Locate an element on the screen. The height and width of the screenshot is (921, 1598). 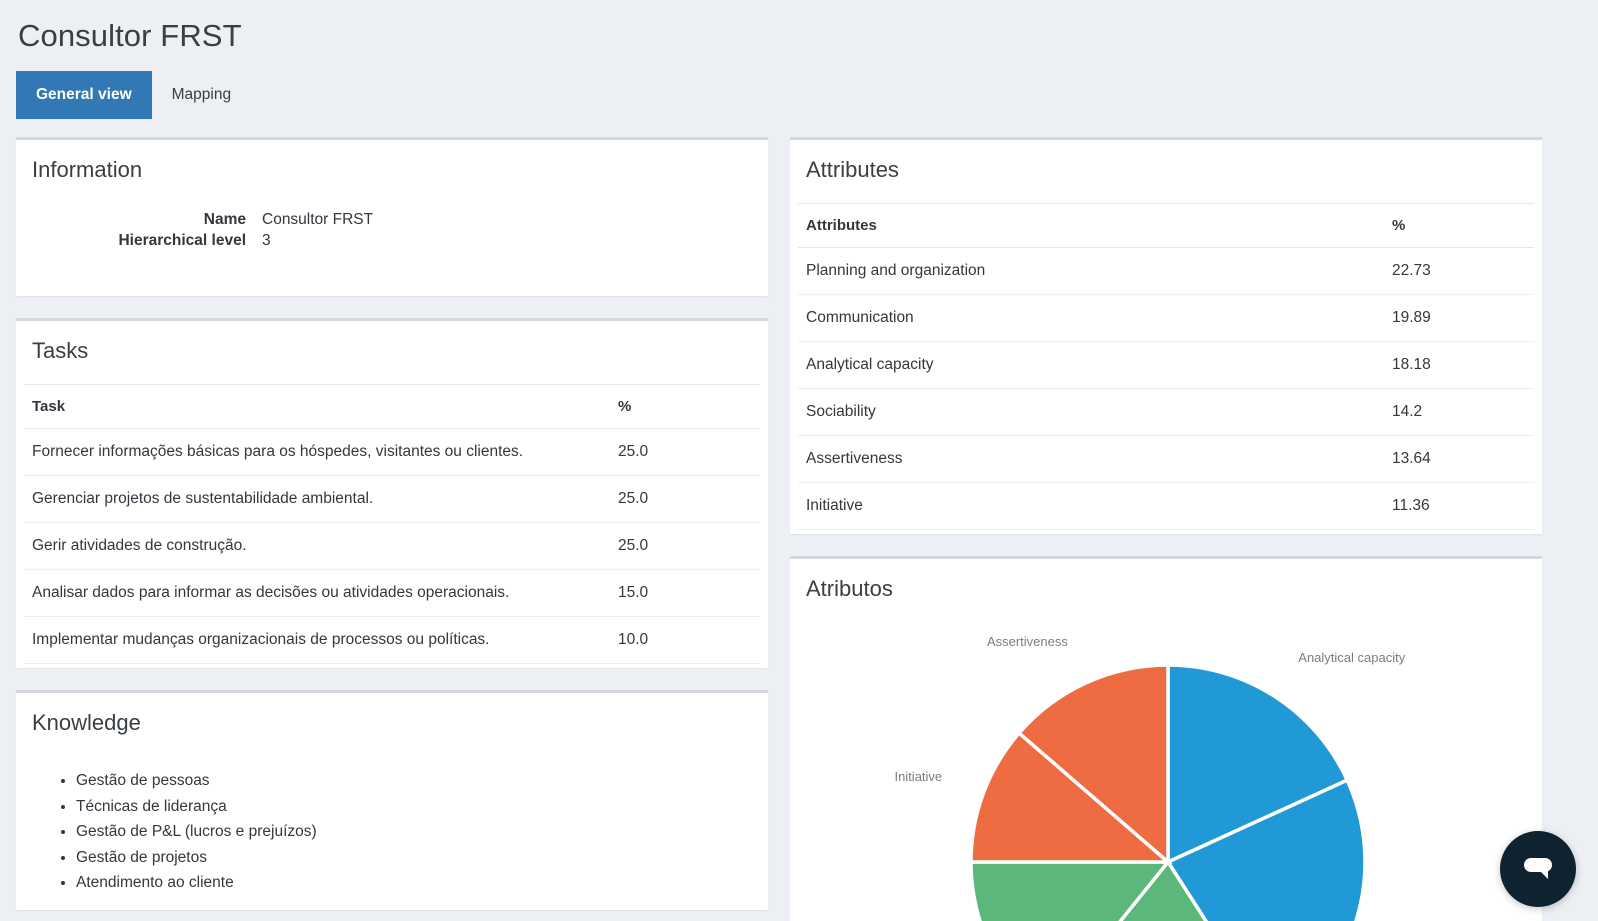
attribute-pct: 22.73 is located at coordinates (1459, 271).